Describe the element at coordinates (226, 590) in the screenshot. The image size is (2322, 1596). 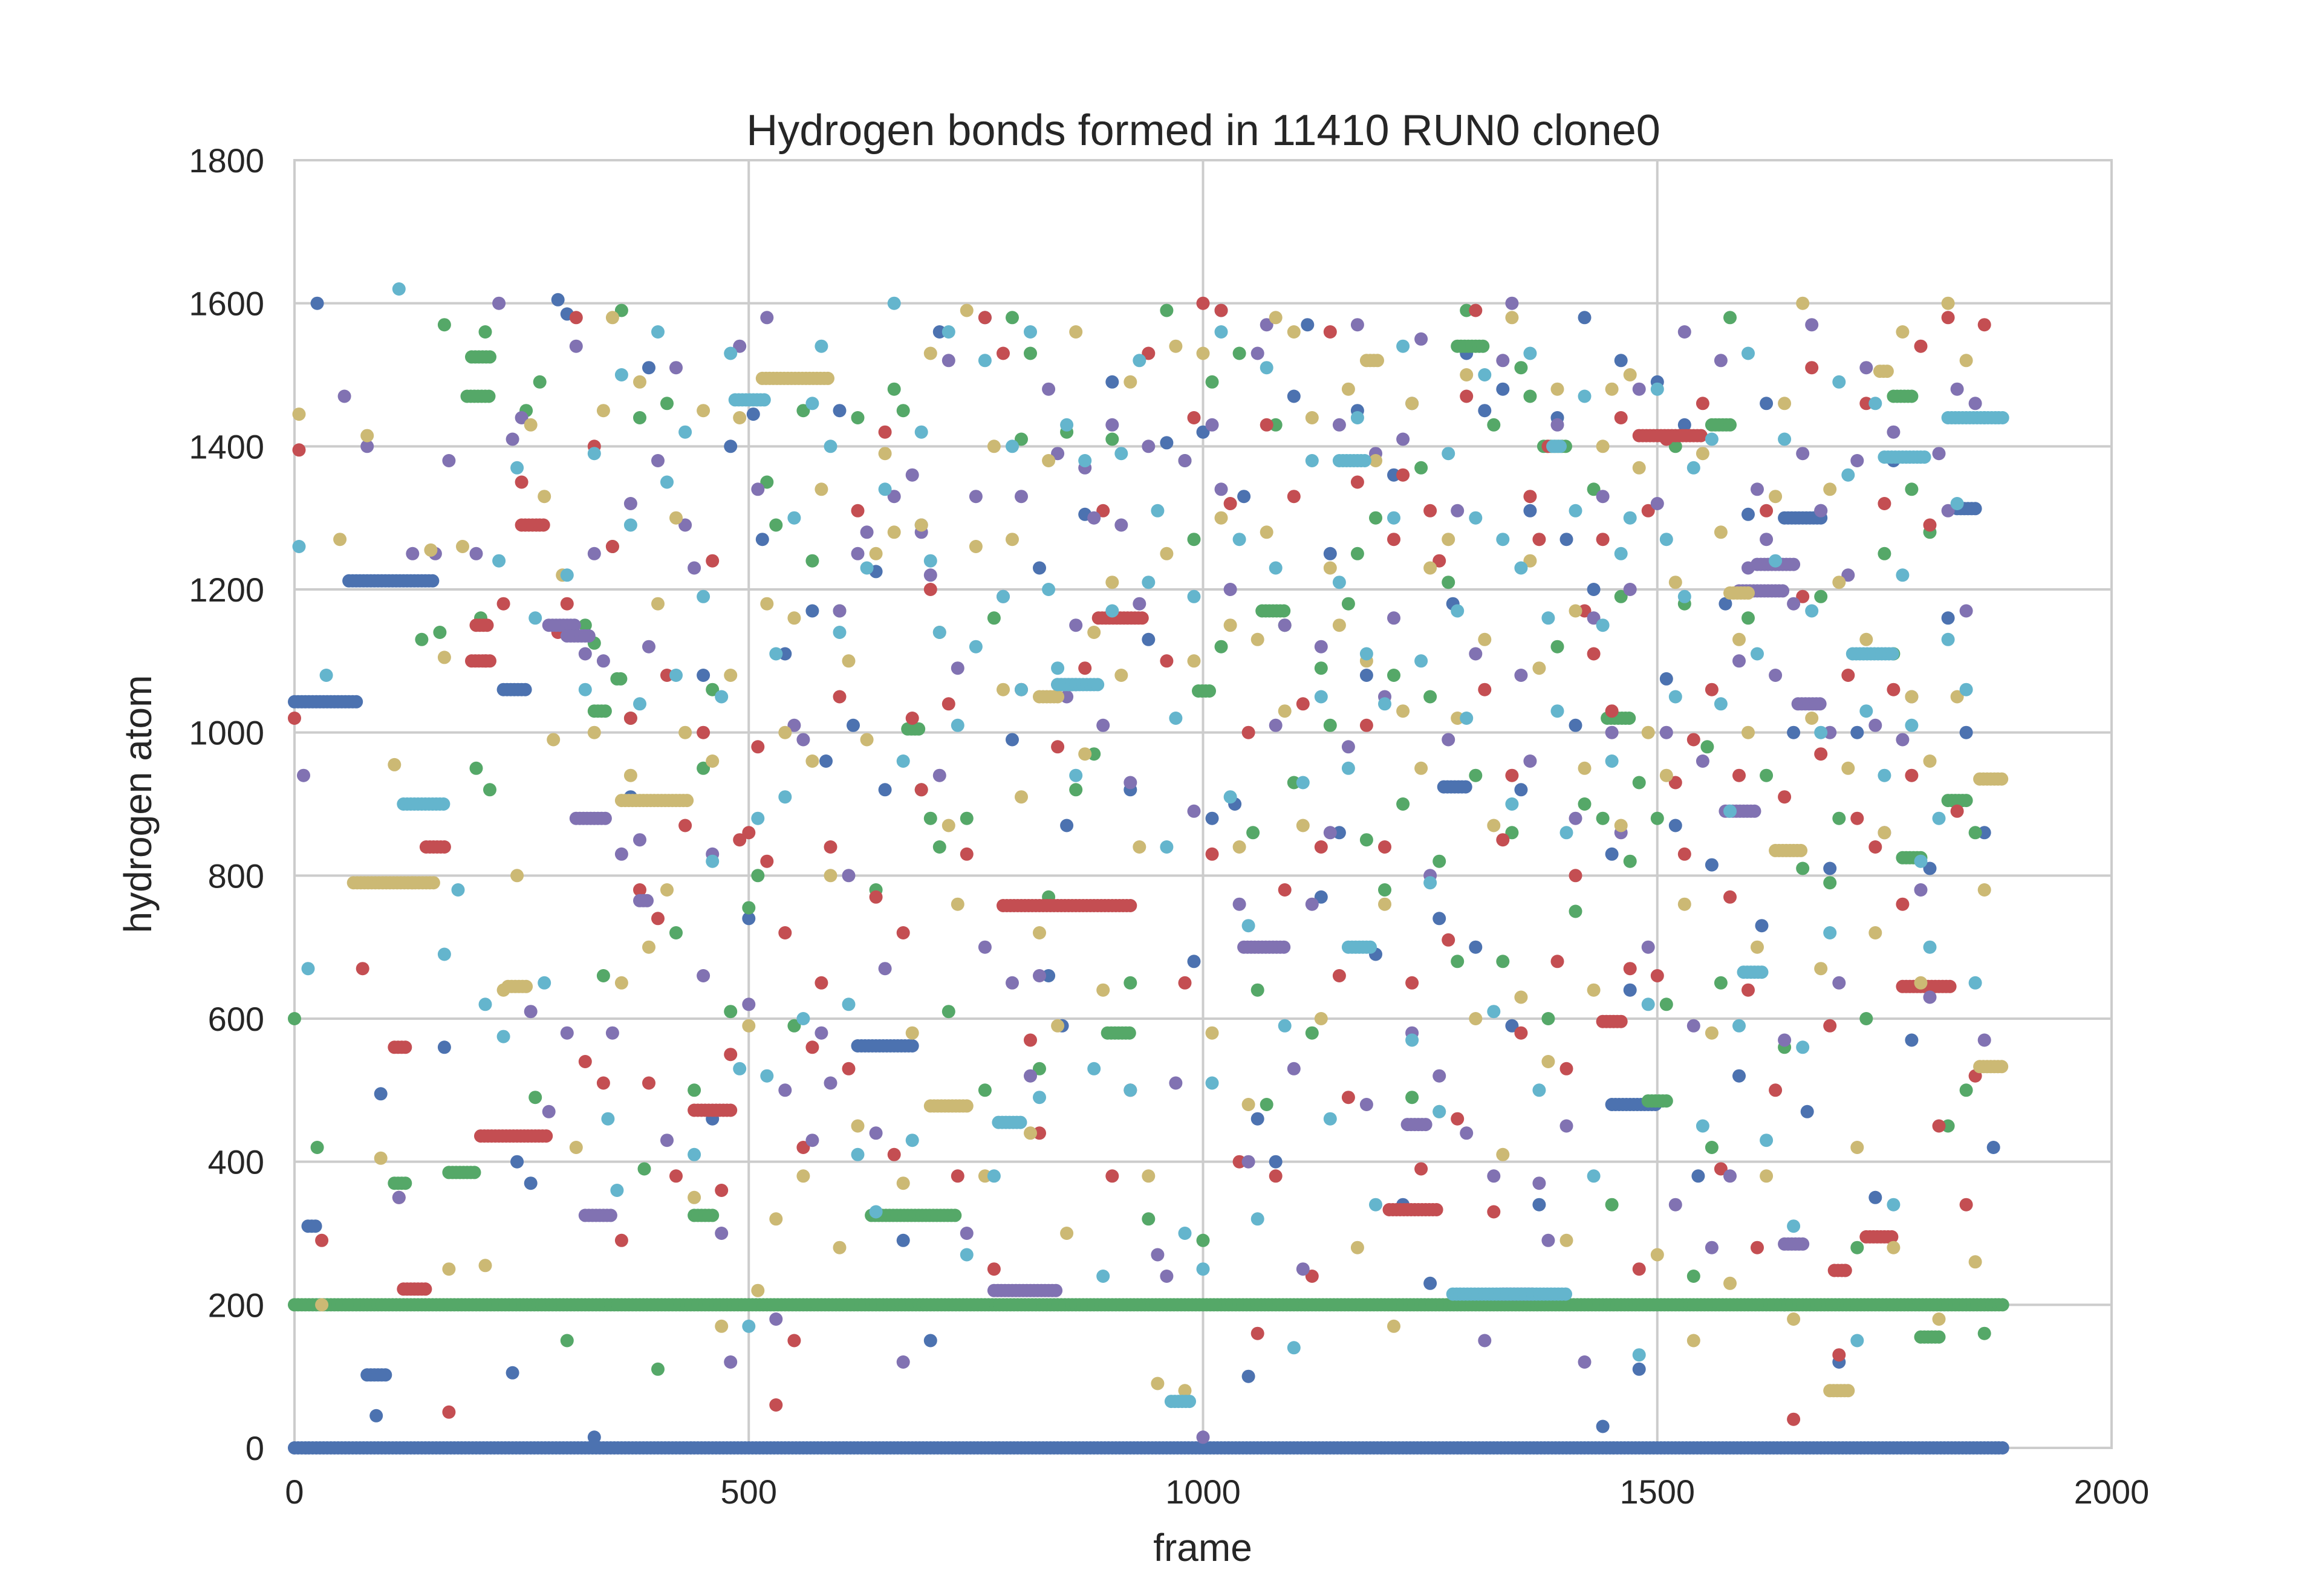
I see `y-tick-label: 1200` at that location.